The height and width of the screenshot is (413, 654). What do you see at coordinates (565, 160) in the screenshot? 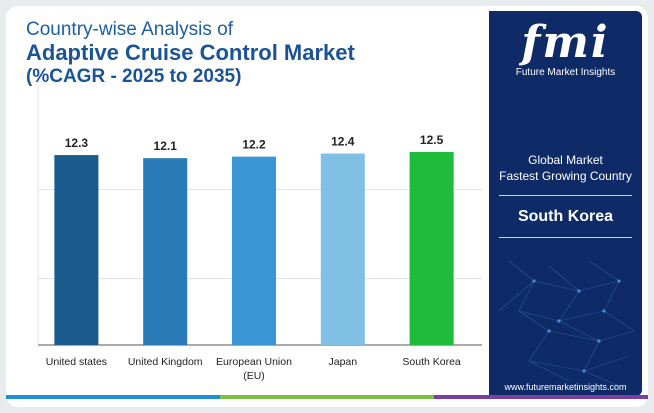
I see `panel-line-1: Global Market` at bounding box center [565, 160].